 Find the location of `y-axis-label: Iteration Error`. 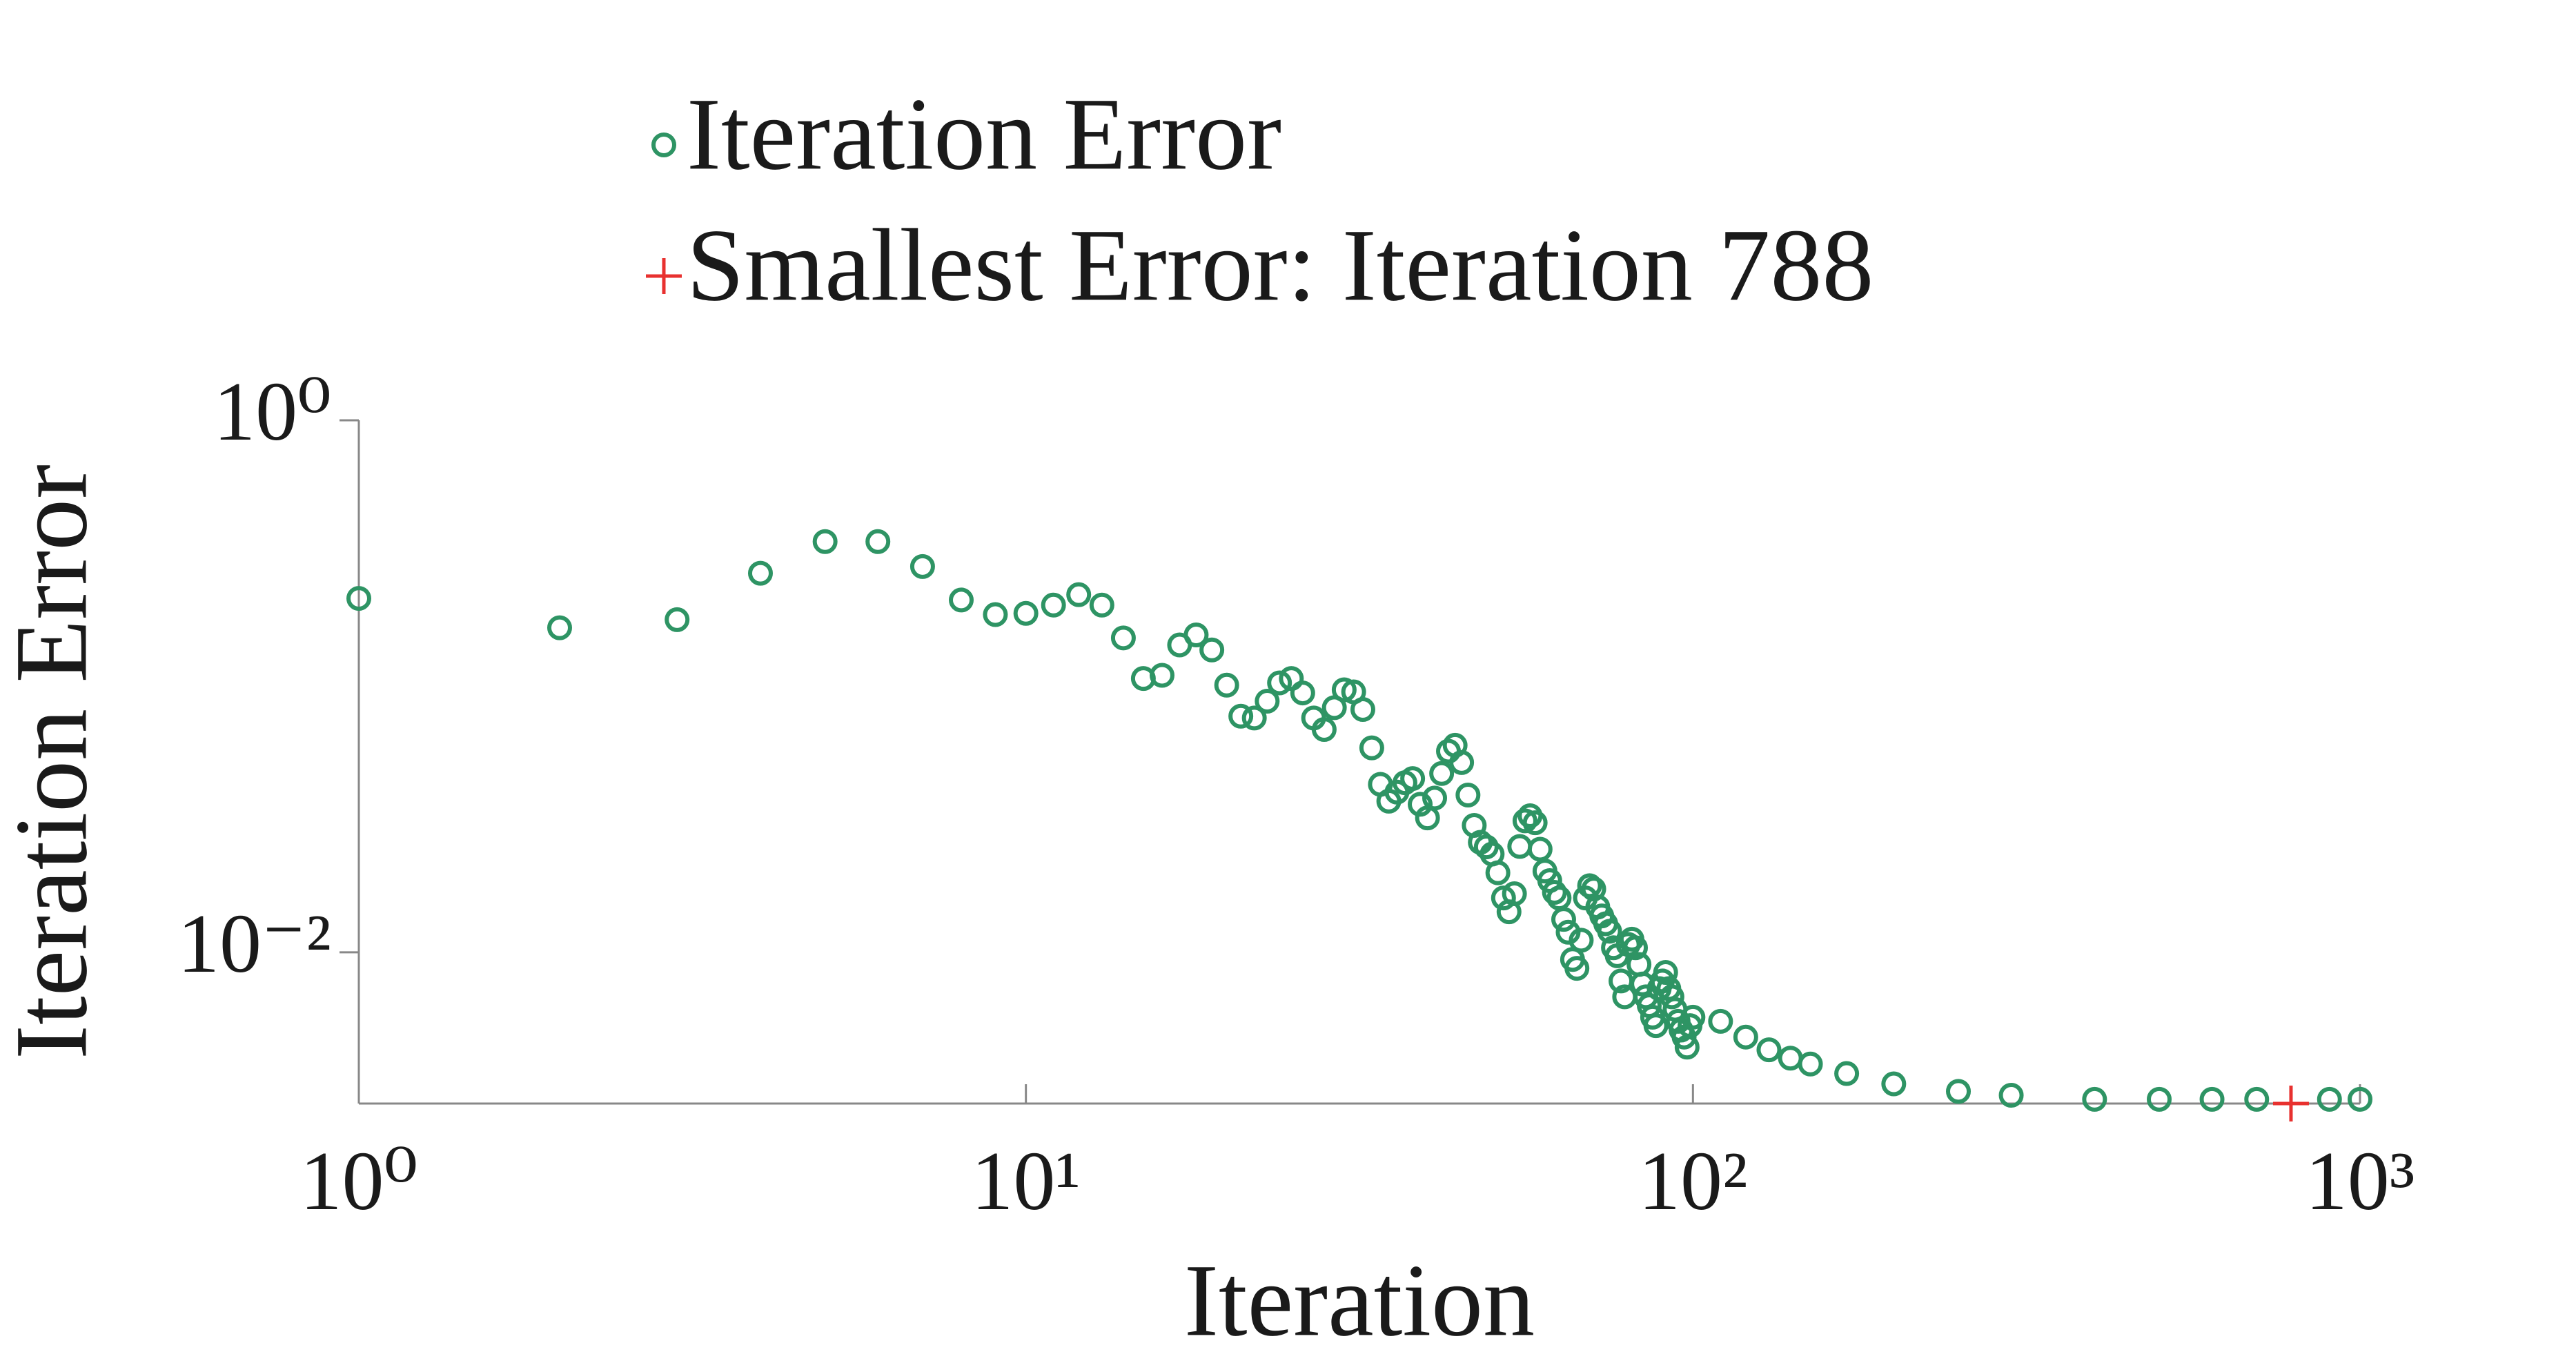

y-axis-label: Iteration Error is located at coordinates (54, 761).